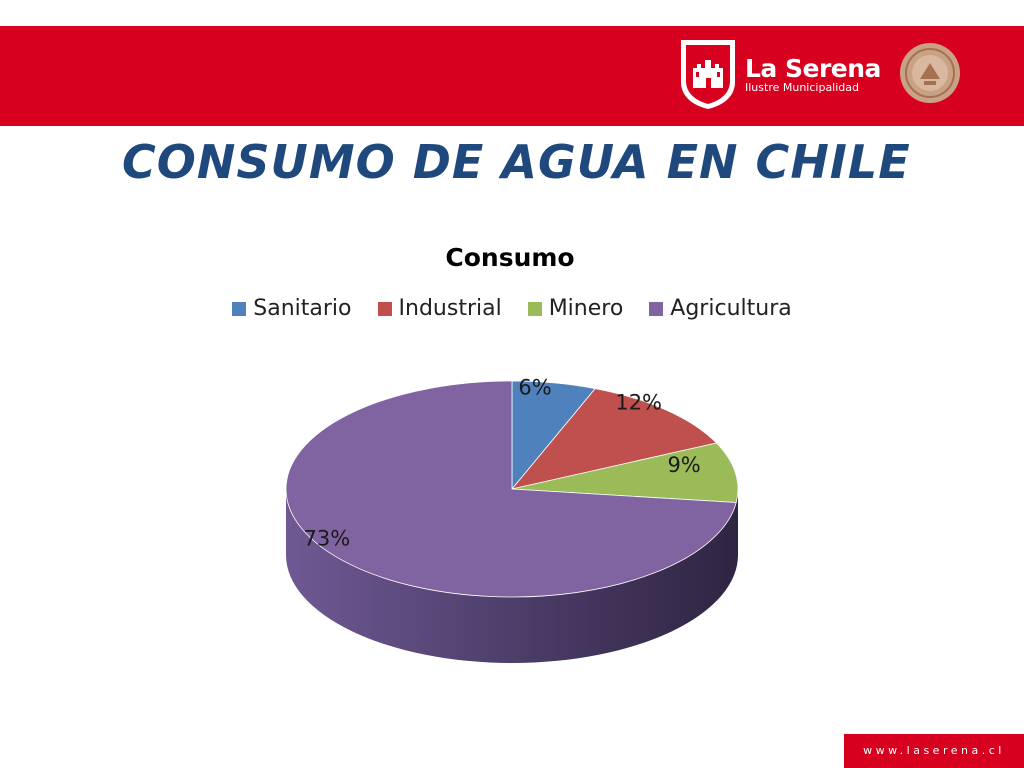 The height and width of the screenshot is (768, 1024). I want to click on data-label-minero: 9%, so click(683, 465).